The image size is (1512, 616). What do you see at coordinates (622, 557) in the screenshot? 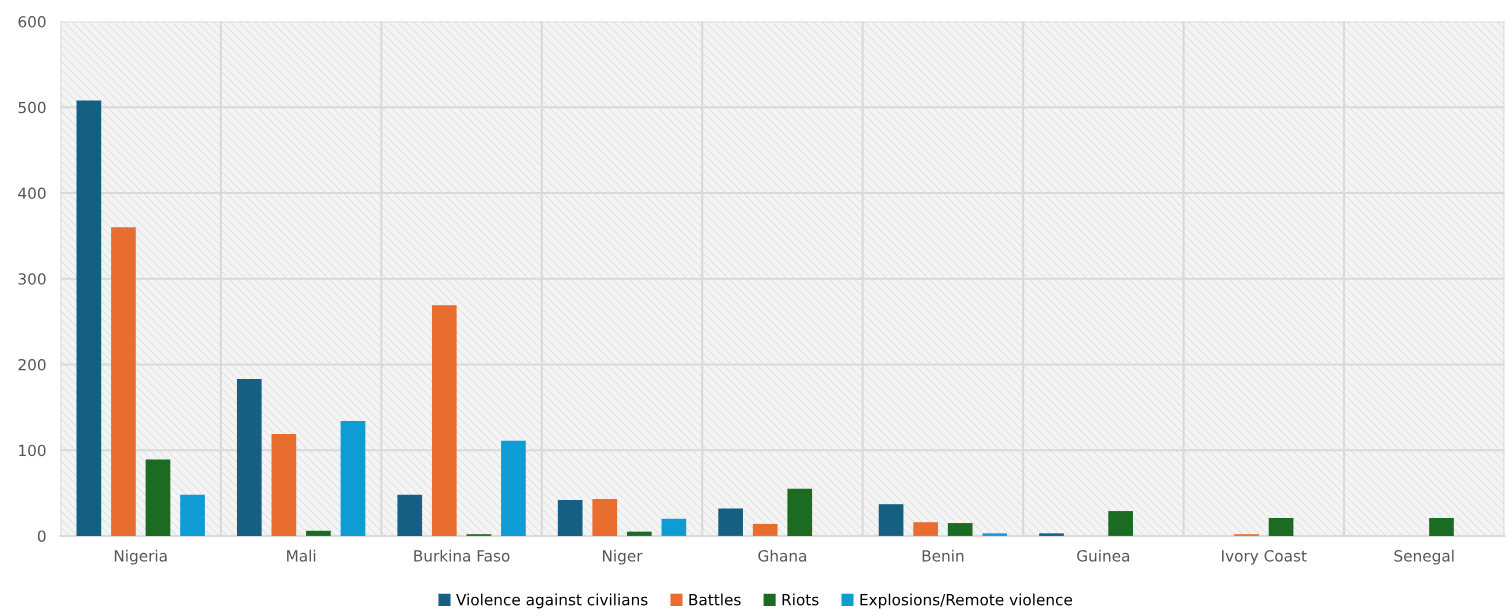
I see `x-tick-label: Niger` at bounding box center [622, 557].